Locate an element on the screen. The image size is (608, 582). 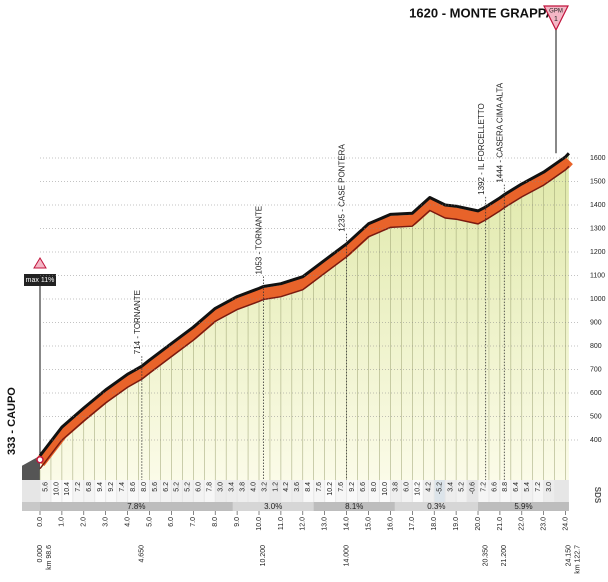
y-tick-label: 1500 is located at coordinates (598, 181).